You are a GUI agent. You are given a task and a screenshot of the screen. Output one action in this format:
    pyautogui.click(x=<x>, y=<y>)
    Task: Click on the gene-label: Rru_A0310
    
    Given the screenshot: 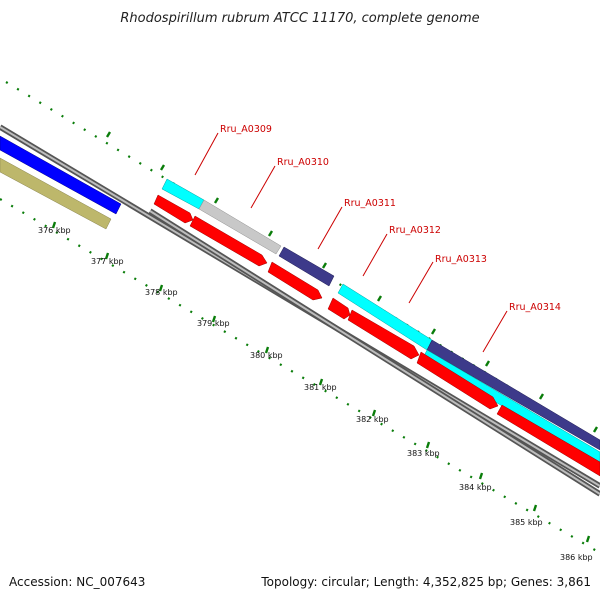 What is the action you would take?
    pyautogui.click(x=303, y=162)
    